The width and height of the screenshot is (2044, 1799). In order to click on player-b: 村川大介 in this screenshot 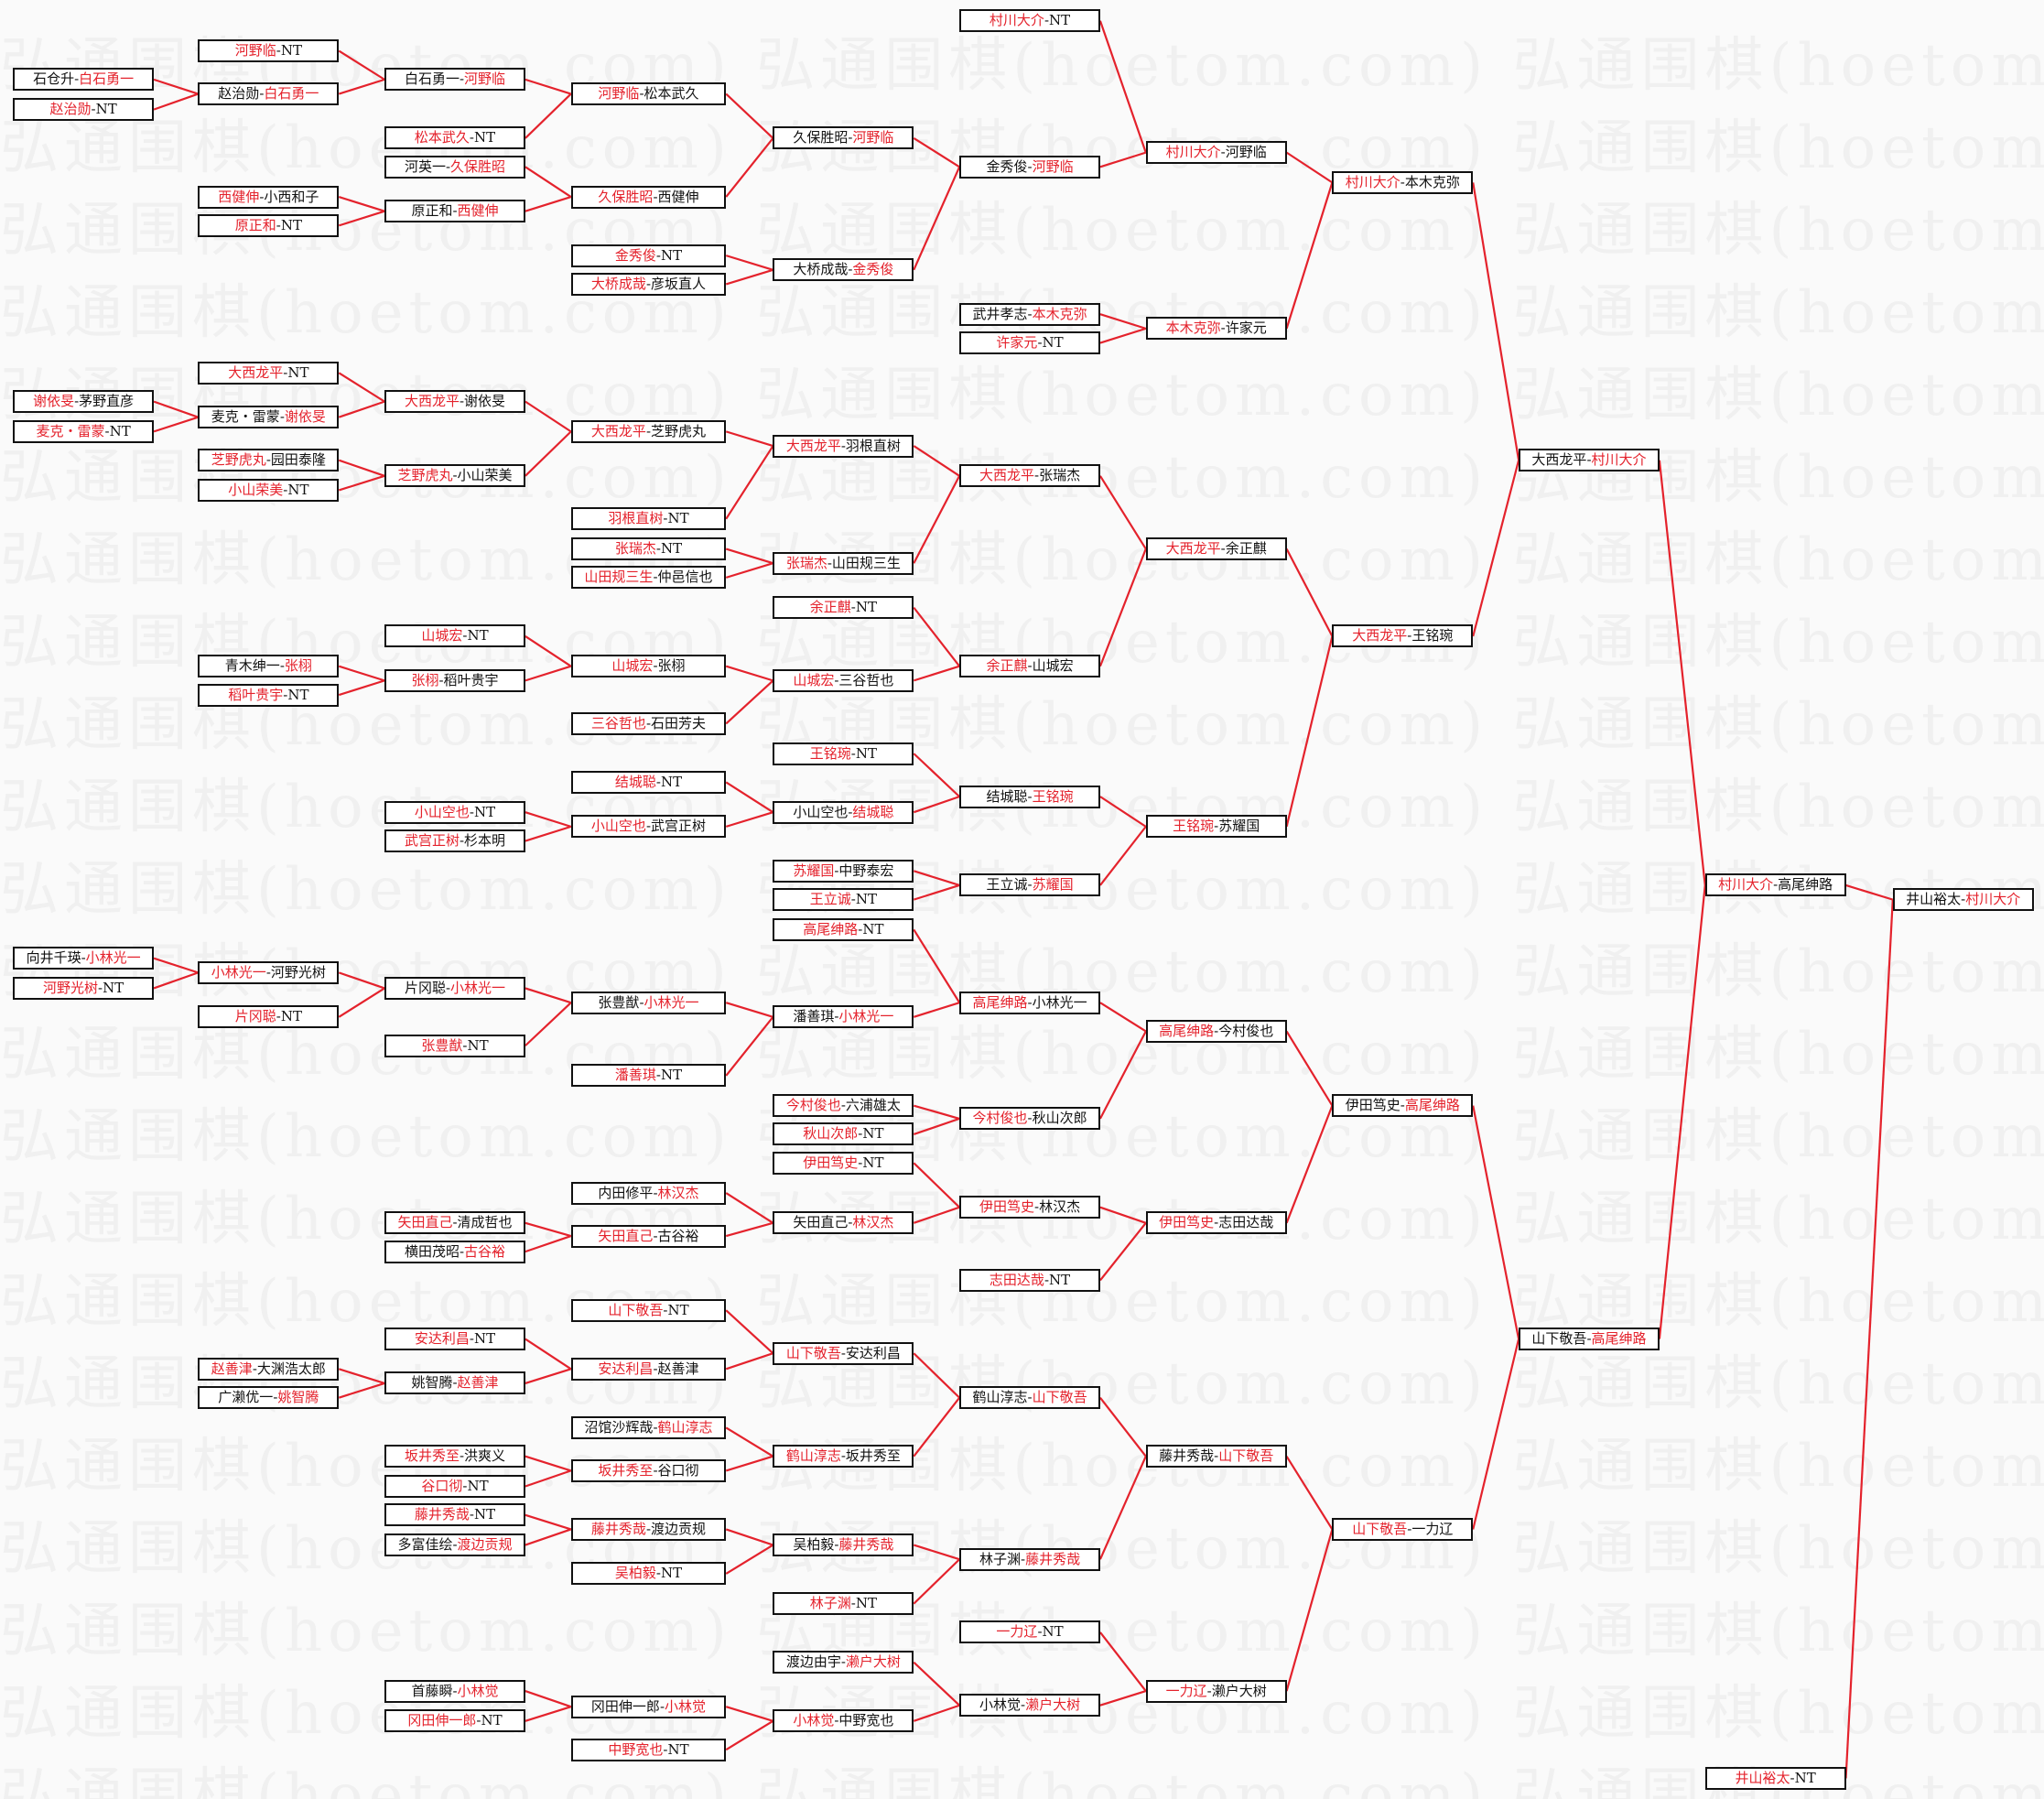, I will do `click(1619, 460)`.